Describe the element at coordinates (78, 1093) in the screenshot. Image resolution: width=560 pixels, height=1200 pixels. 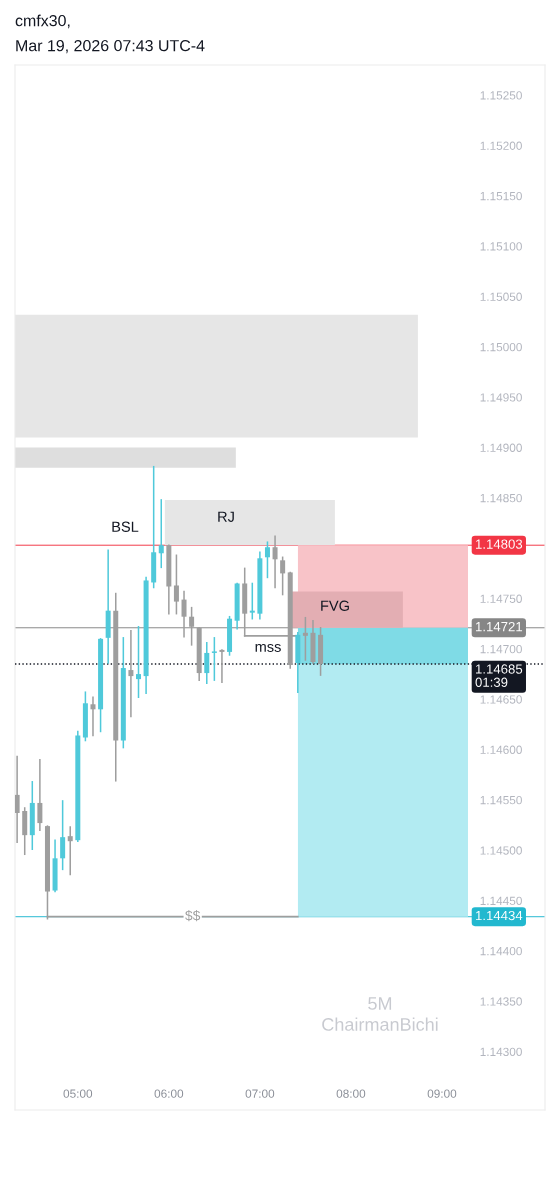
I see `x-tick-label: 05:00` at that location.